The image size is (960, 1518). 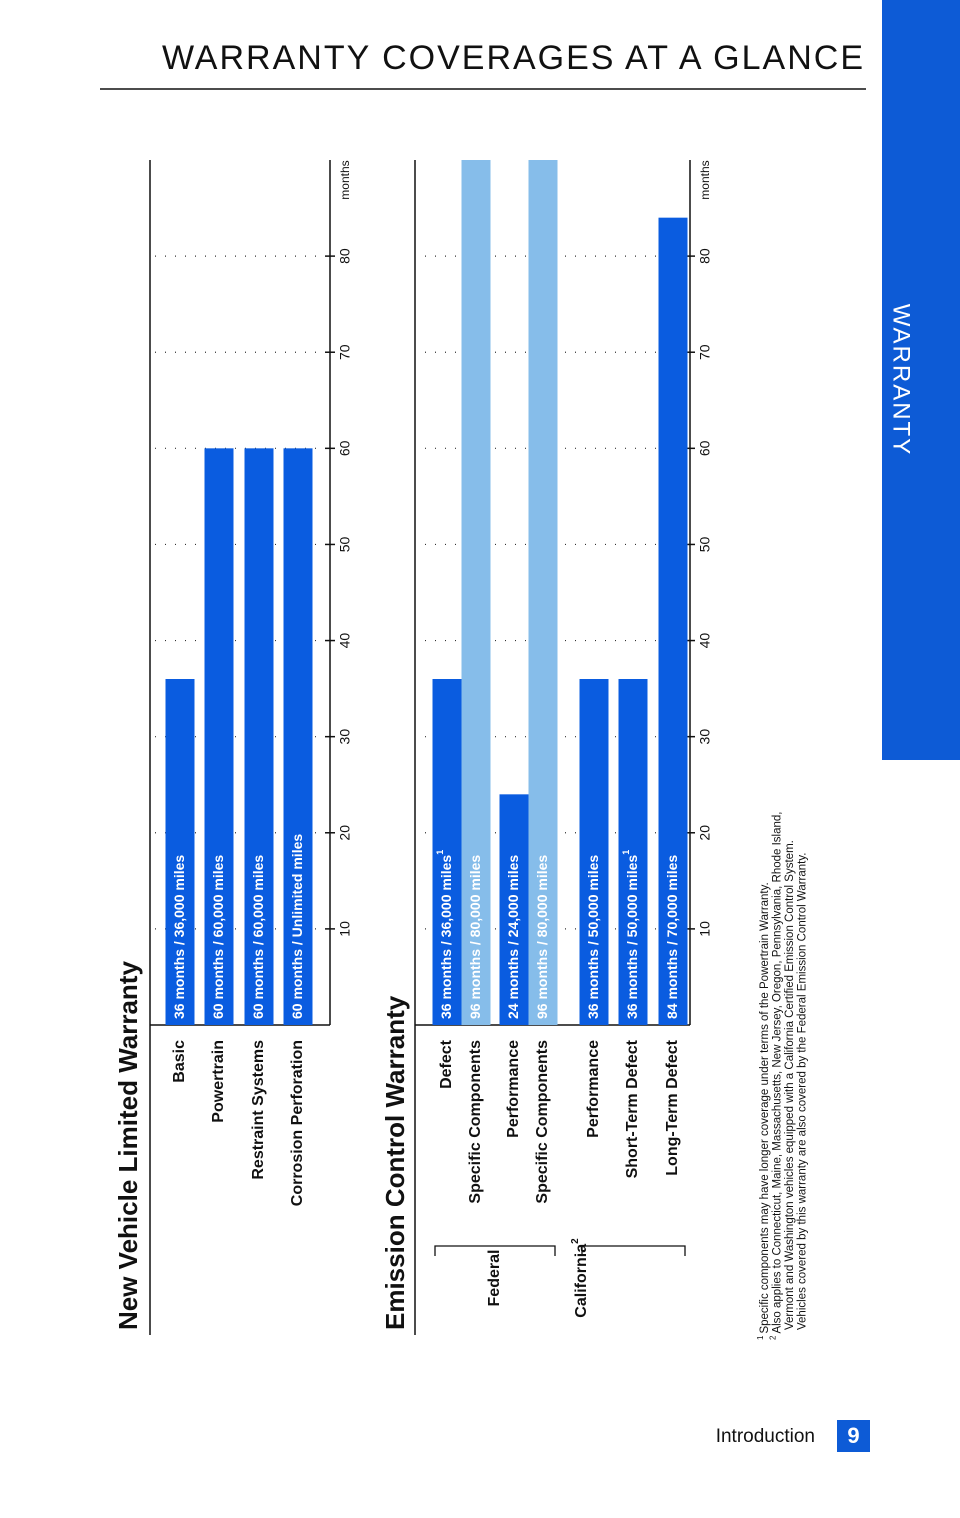 I want to click on category-label: Short-Term Defect, so click(x=632, y=1108).